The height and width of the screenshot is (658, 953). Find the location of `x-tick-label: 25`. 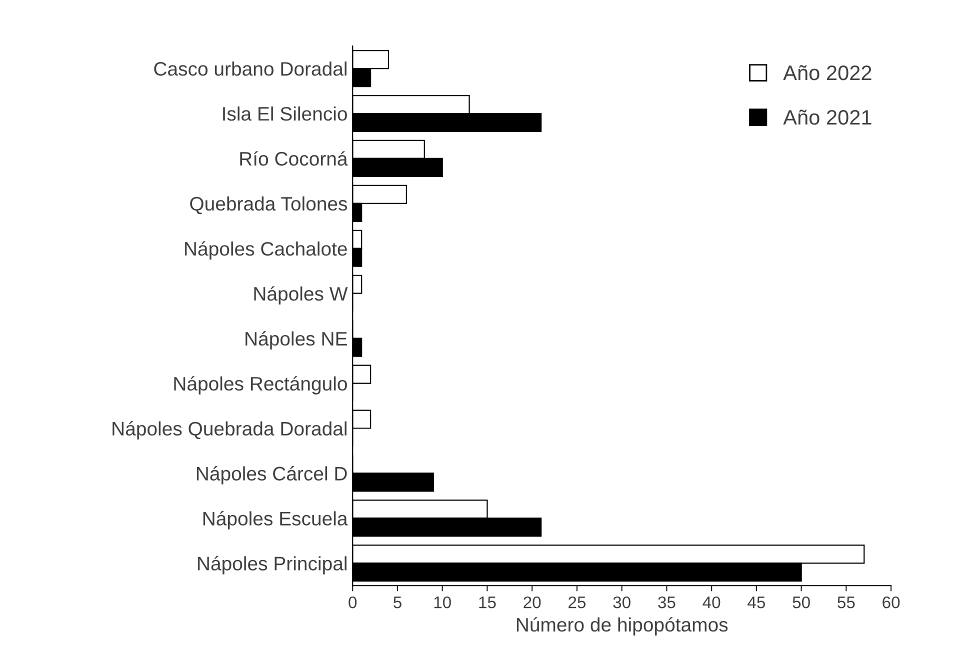

x-tick-label: 25 is located at coordinates (577, 602).